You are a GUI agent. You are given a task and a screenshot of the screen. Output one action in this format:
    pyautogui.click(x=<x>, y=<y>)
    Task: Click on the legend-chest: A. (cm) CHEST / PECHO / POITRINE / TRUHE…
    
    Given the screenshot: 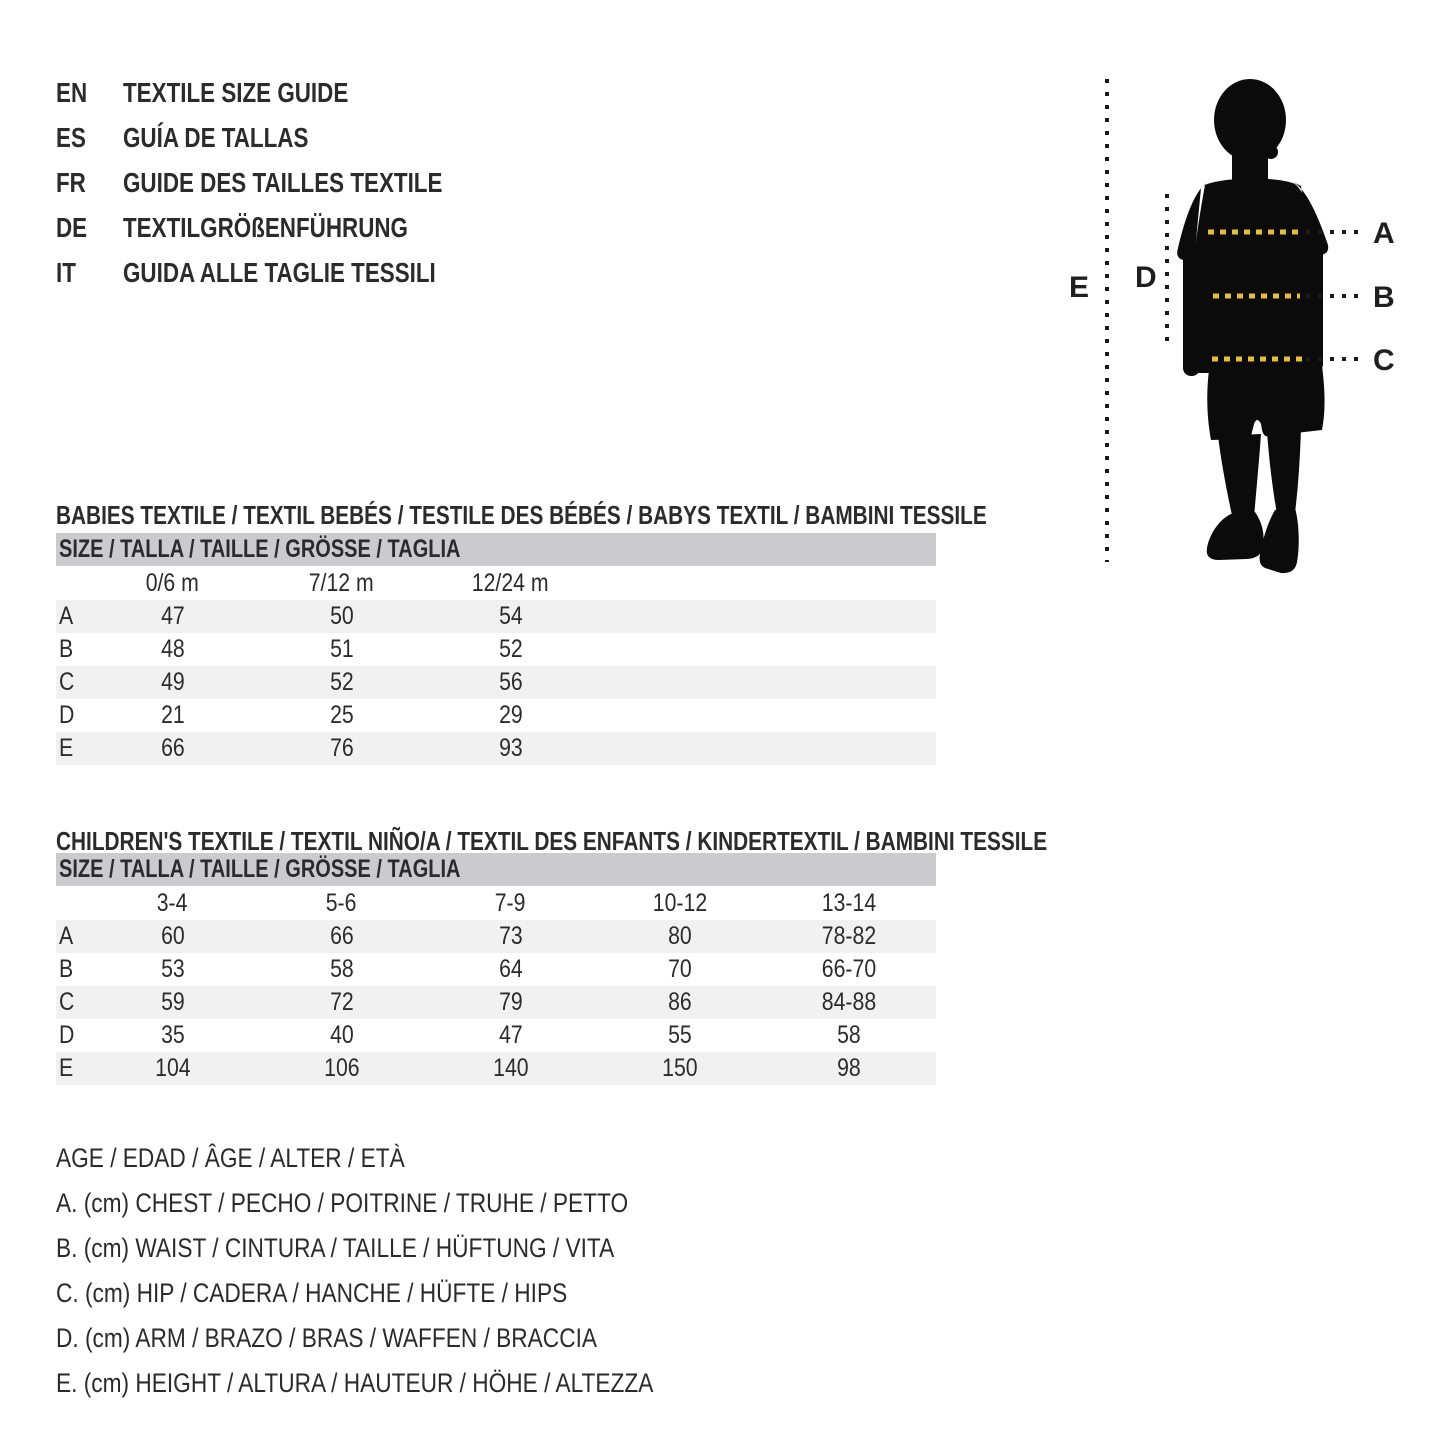 What is the action you would take?
    pyautogui.click(x=342, y=1203)
    